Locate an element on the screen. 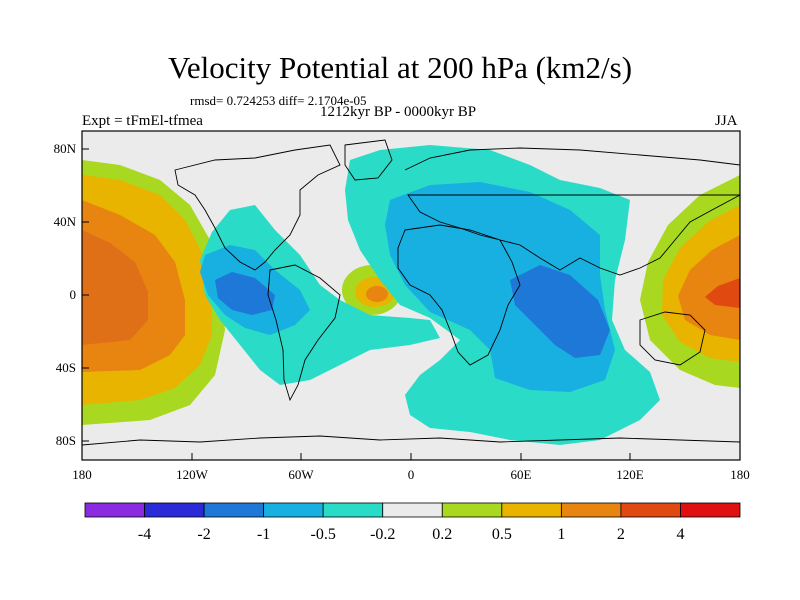  lon-label-60e: 60E is located at coordinates (521, 474).